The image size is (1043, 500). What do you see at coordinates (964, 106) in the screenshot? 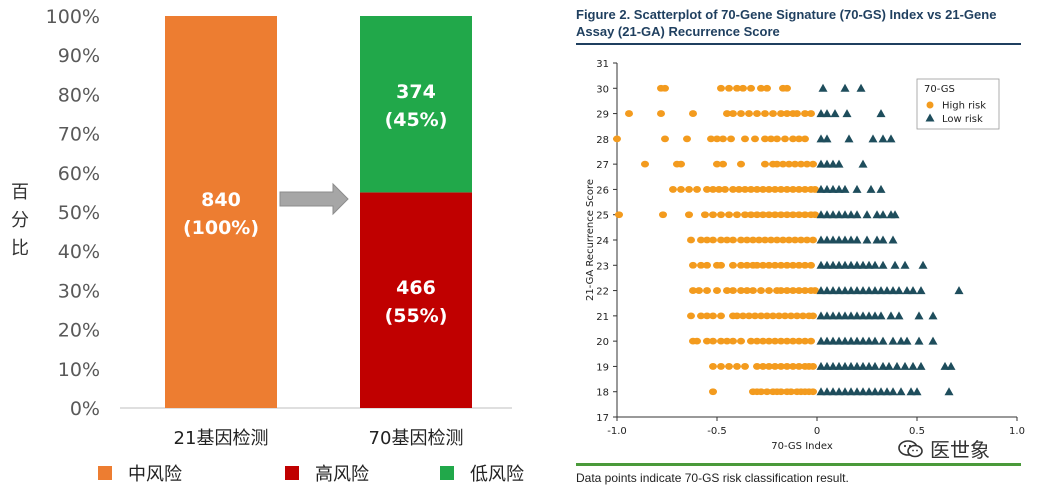
I see `legend-label: High risk` at bounding box center [964, 106].